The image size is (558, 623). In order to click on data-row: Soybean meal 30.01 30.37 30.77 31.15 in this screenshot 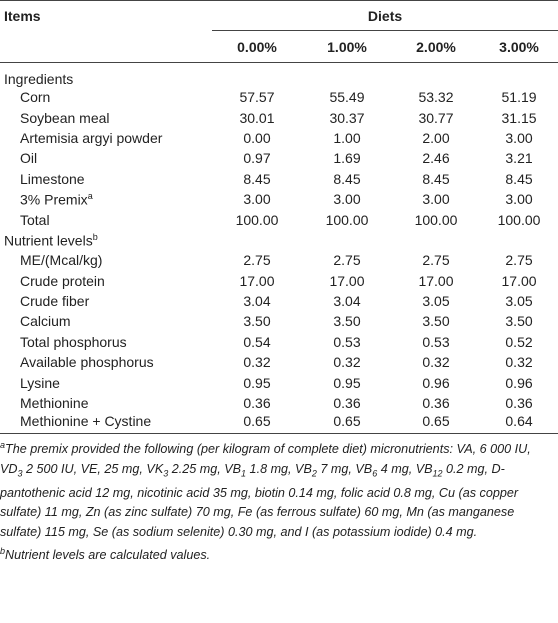, I will do `click(279, 117)`.